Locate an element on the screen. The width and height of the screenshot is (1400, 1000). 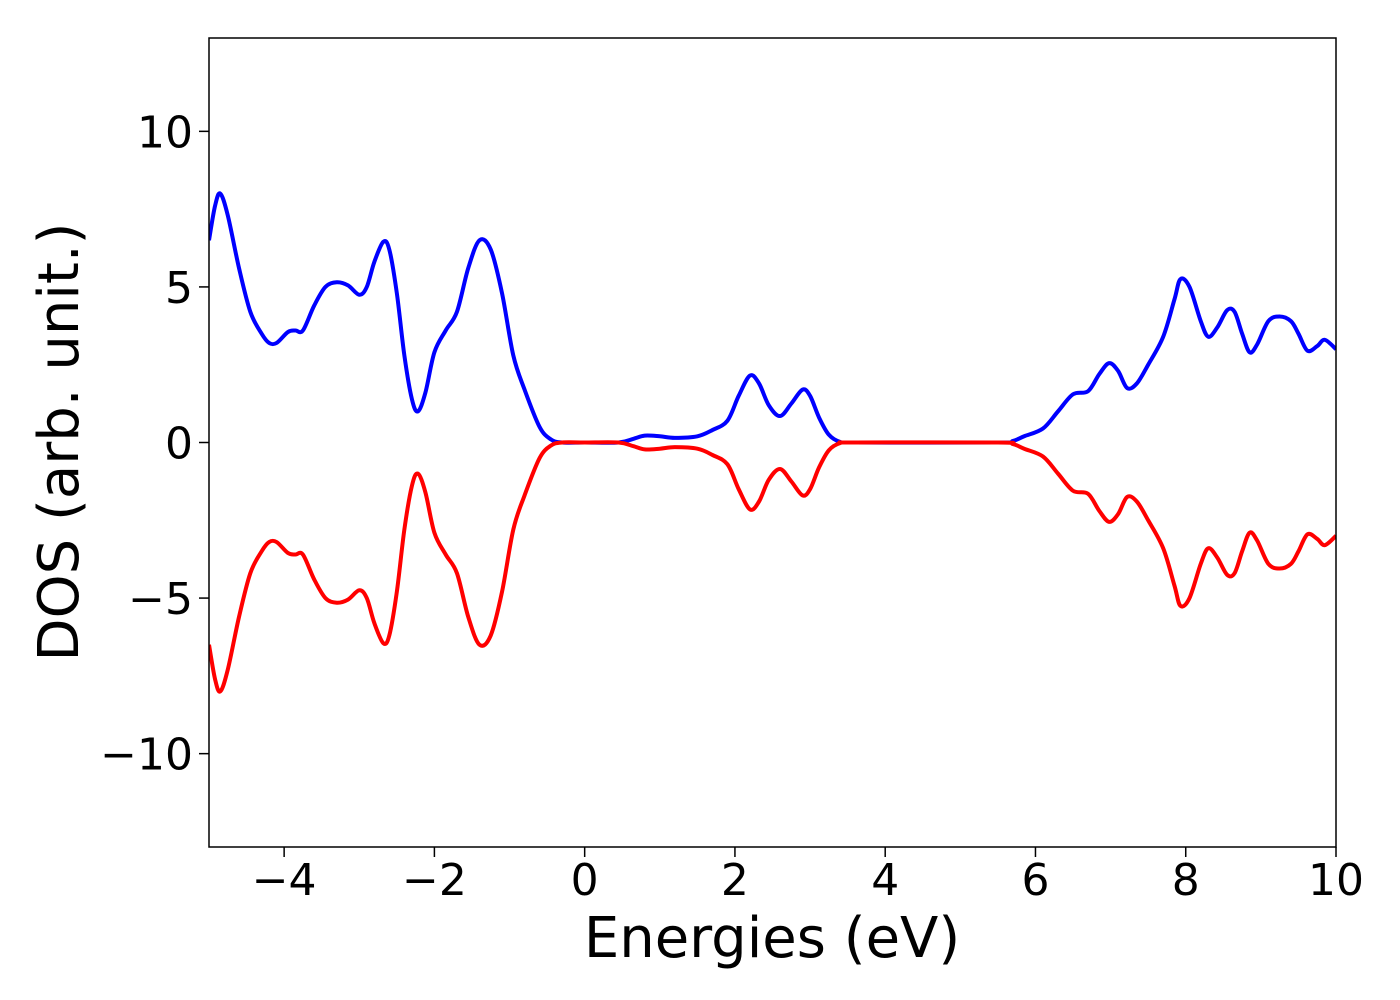
x-tick-label: 0 is located at coordinates (585, 880).